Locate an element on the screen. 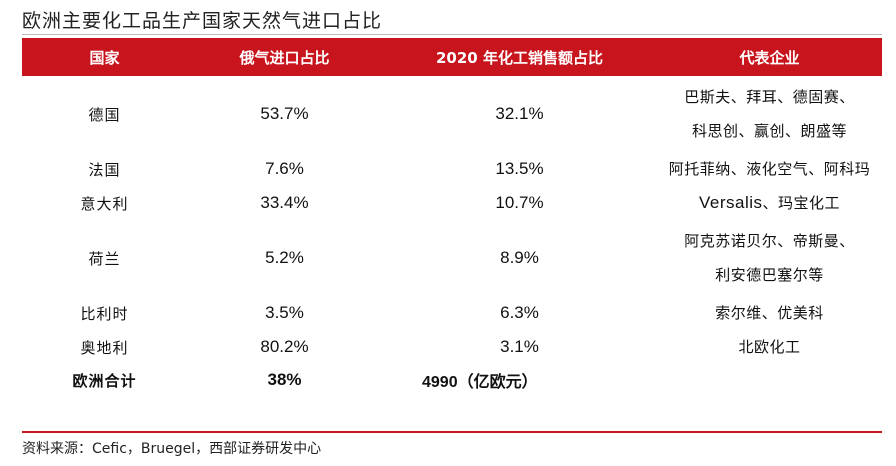 The height and width of the screenshot is (466, 896). sales-share-cell: 10.7% is located at coordinates (519, 202).